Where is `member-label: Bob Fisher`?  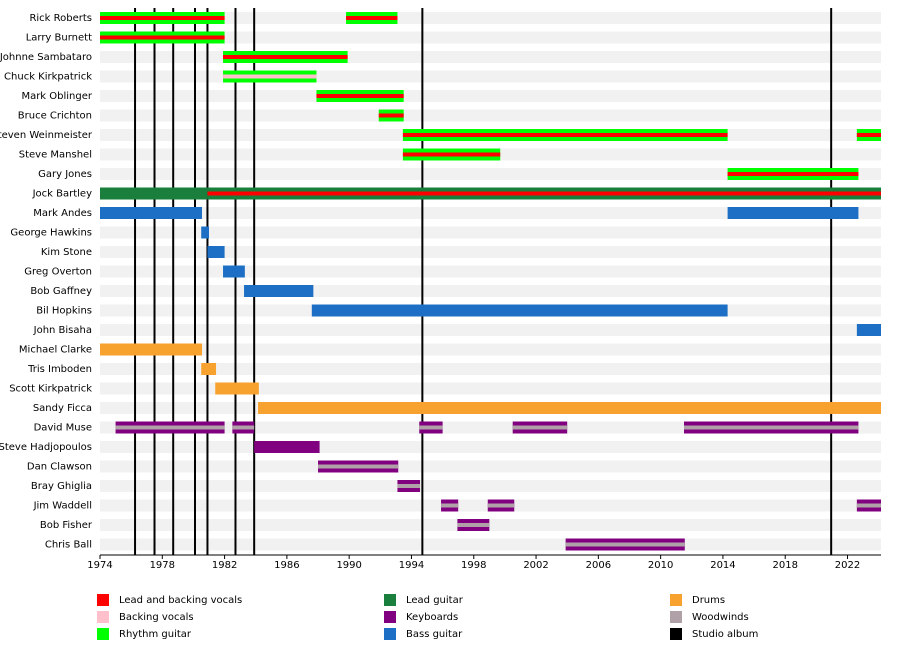 member-label: Bob Fisher is located at coordinates (66, 525).